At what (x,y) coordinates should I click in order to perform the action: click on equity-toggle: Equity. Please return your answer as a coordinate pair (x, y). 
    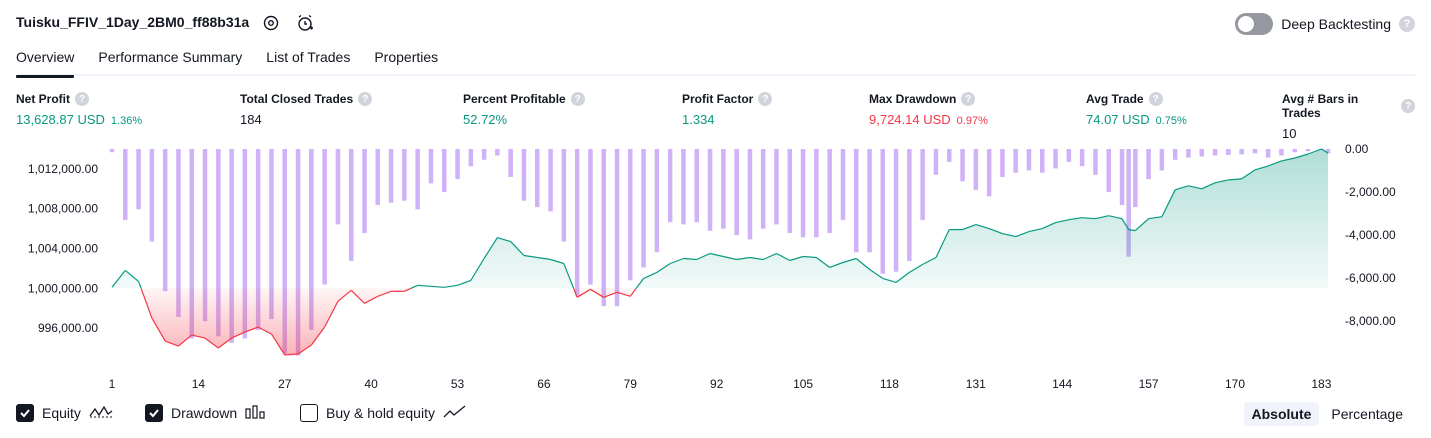
    Looking at the image, I should click on (64, 413).